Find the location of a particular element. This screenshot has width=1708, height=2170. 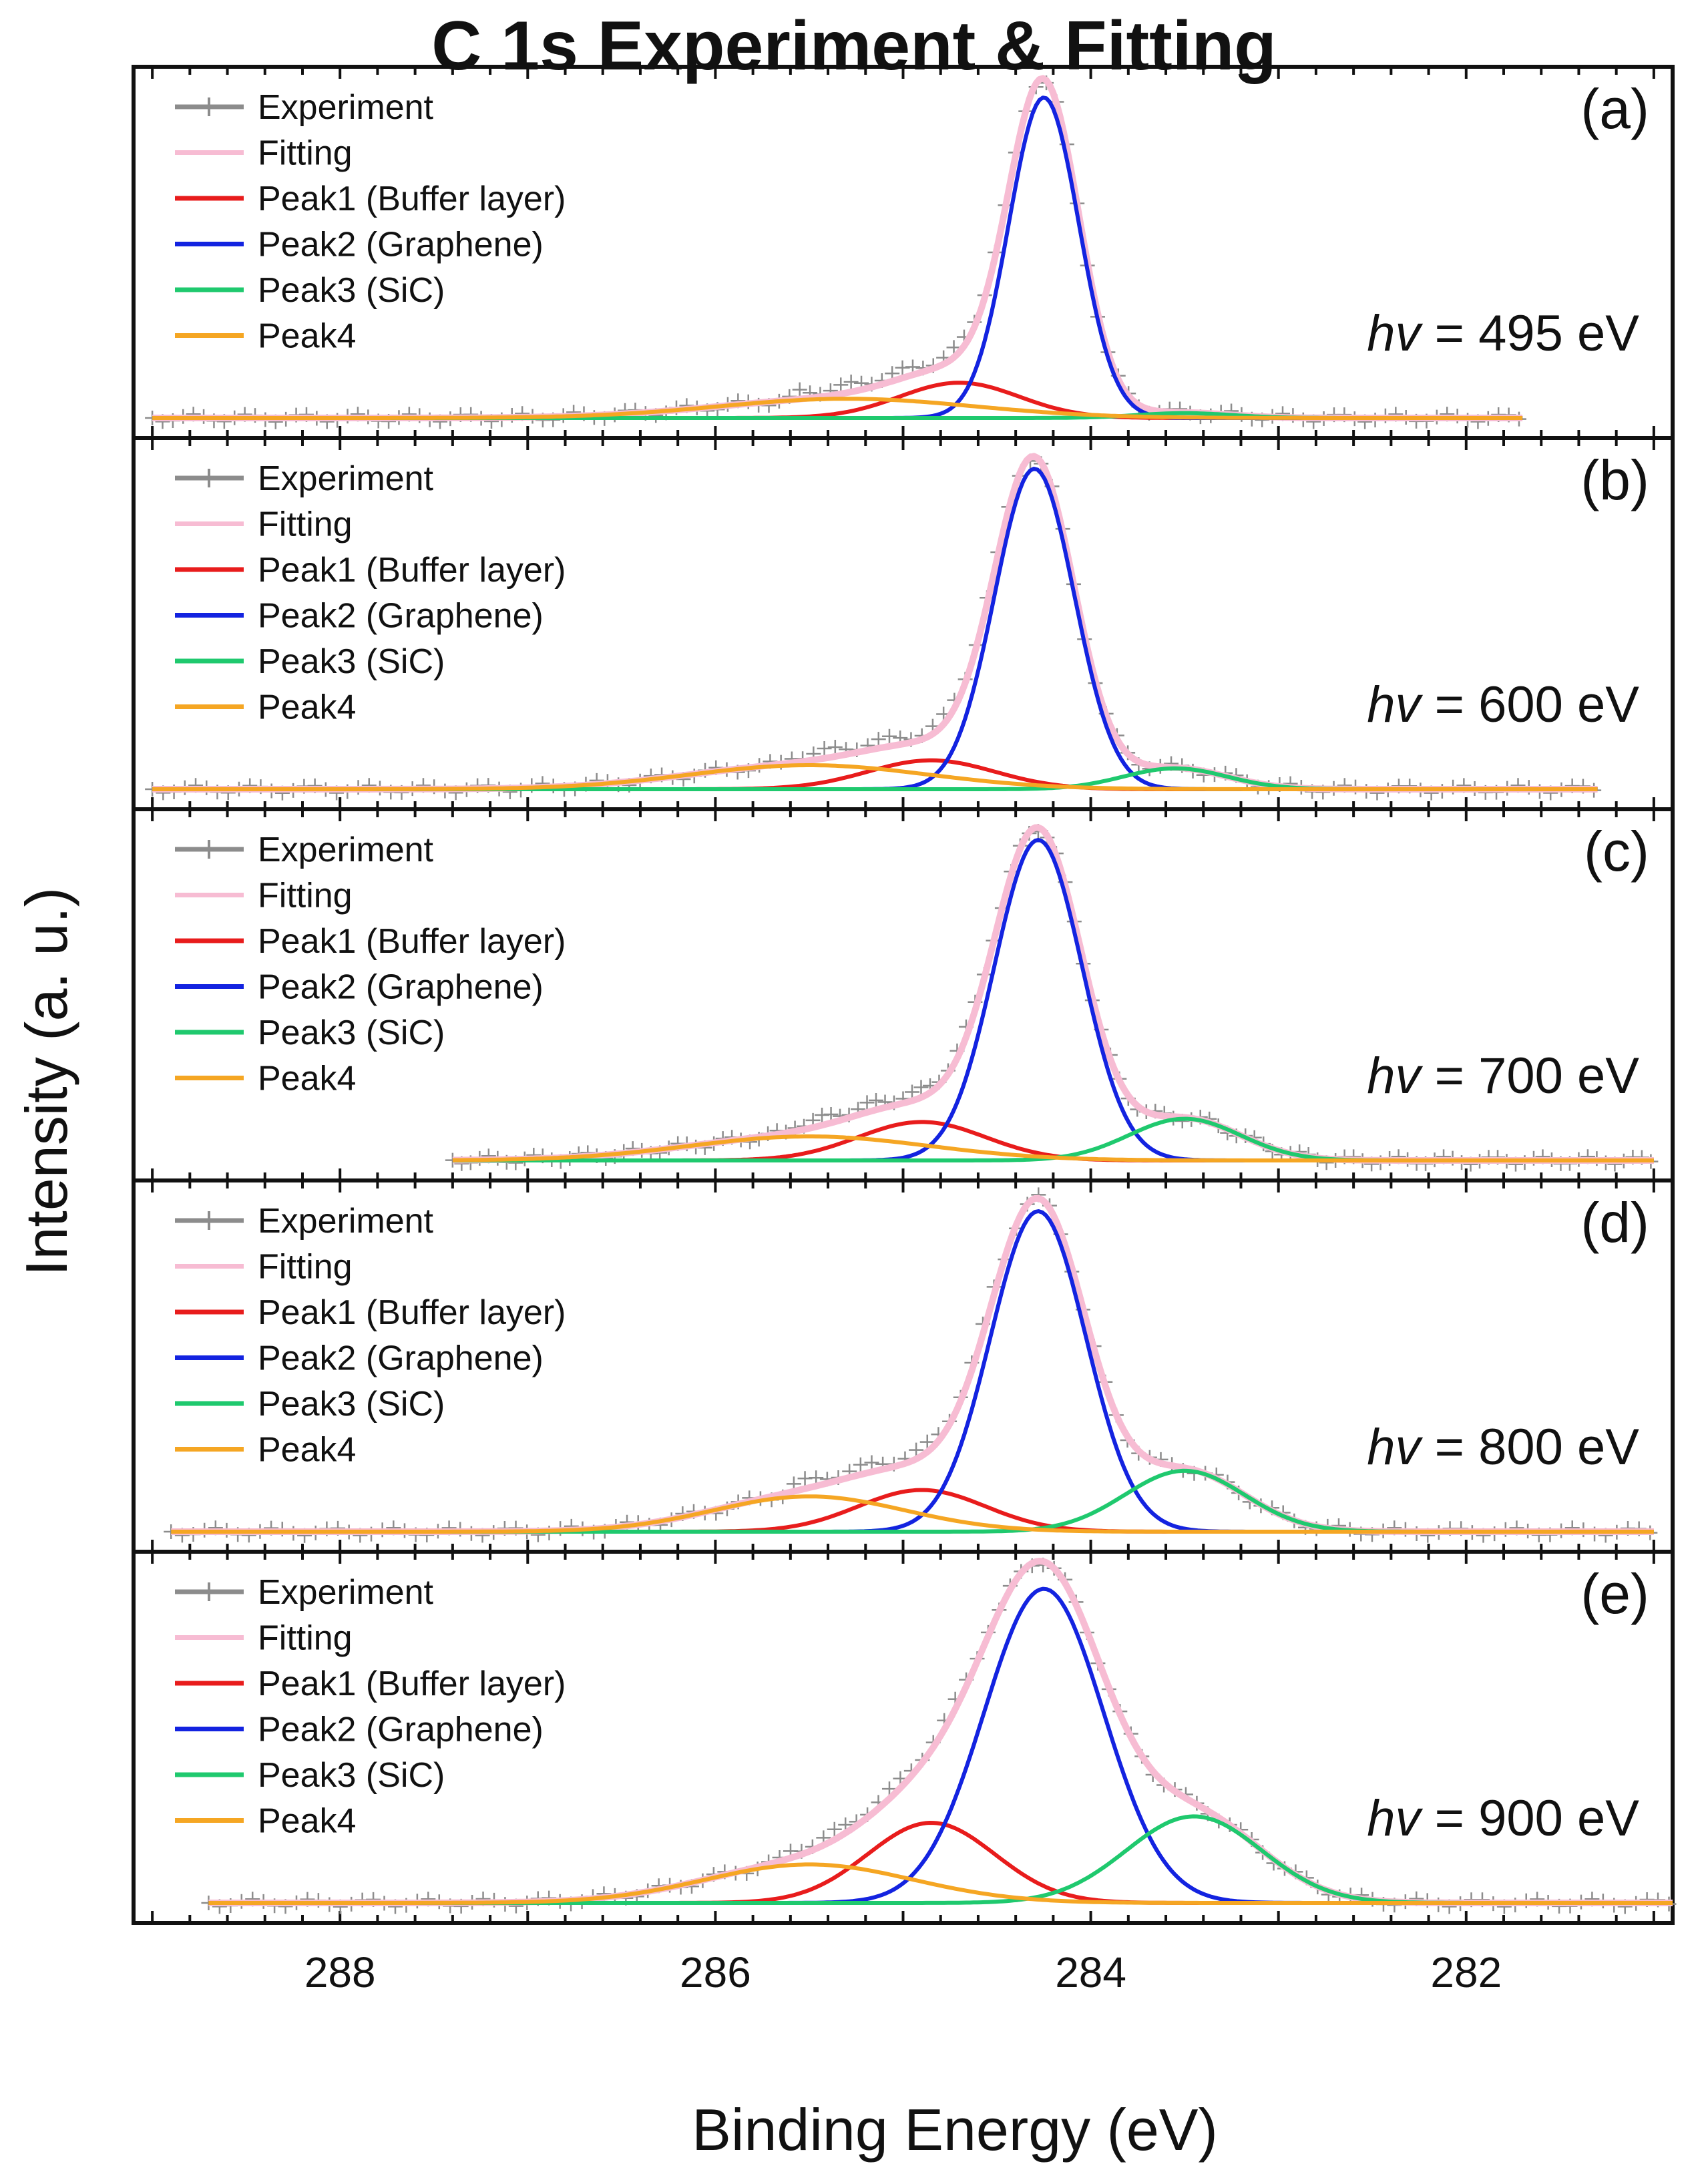

chart-title: C 1s Experiment & Fitting is located at coordinates (854, 46).